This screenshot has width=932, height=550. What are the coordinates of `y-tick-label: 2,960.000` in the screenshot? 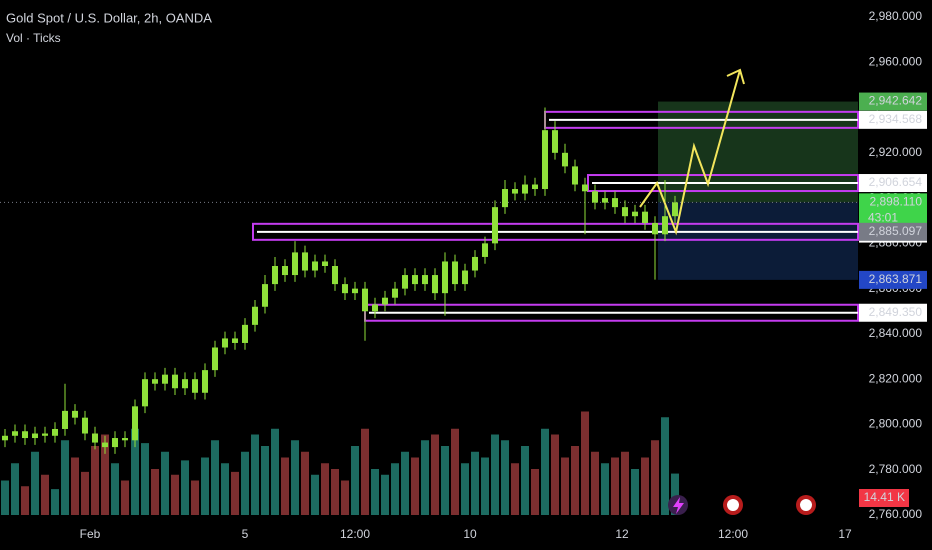 It's located at (896, 61).